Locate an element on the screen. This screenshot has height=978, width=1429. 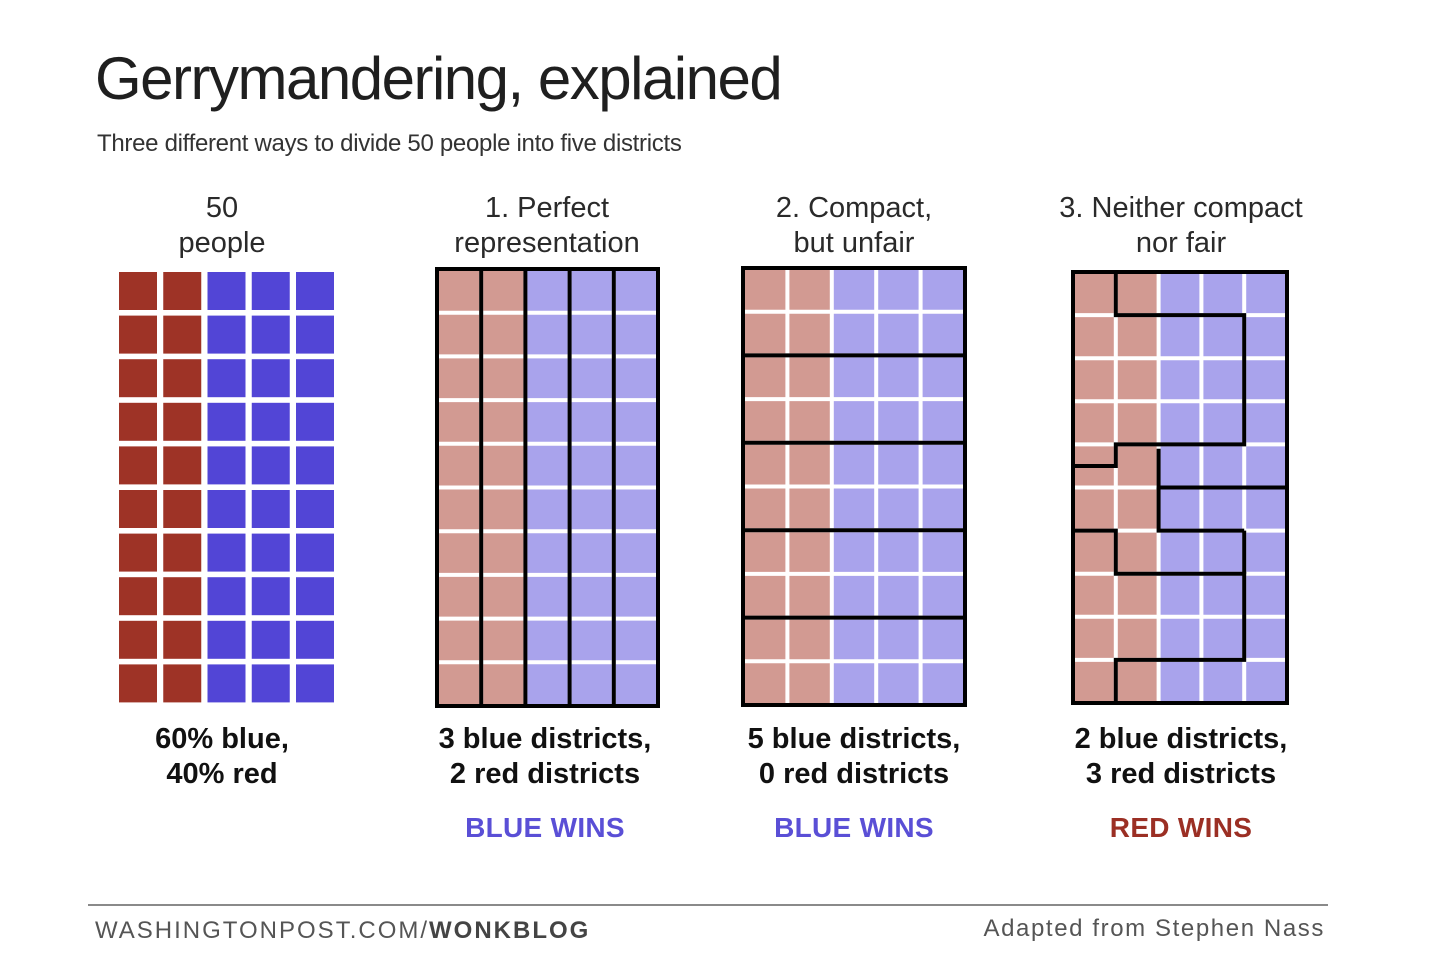
result-neither: 2 blue districts, 3 red districts is located at coordinates (1181, 757).